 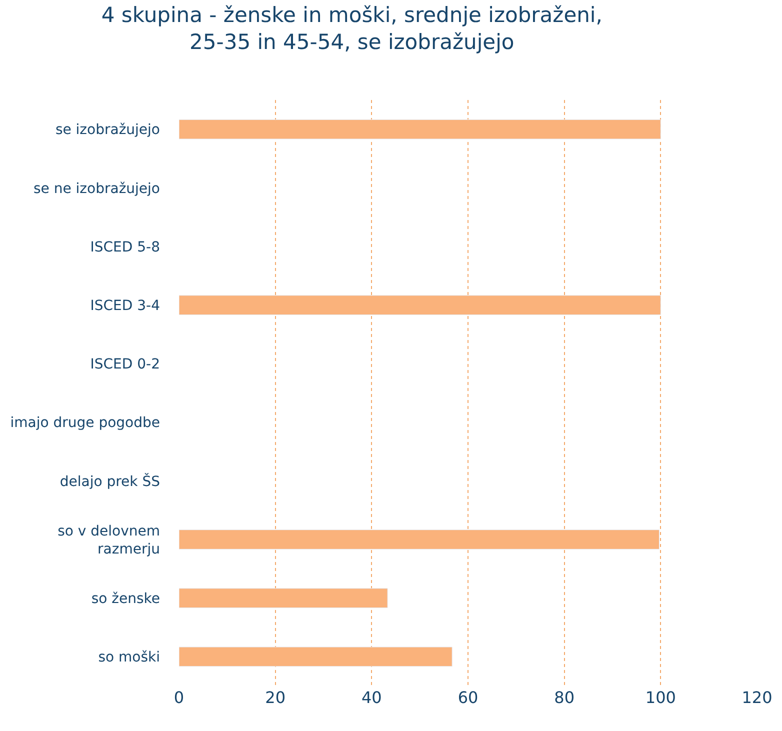 I want to click on x-tick-label: 40, so click(x=371, y=697).